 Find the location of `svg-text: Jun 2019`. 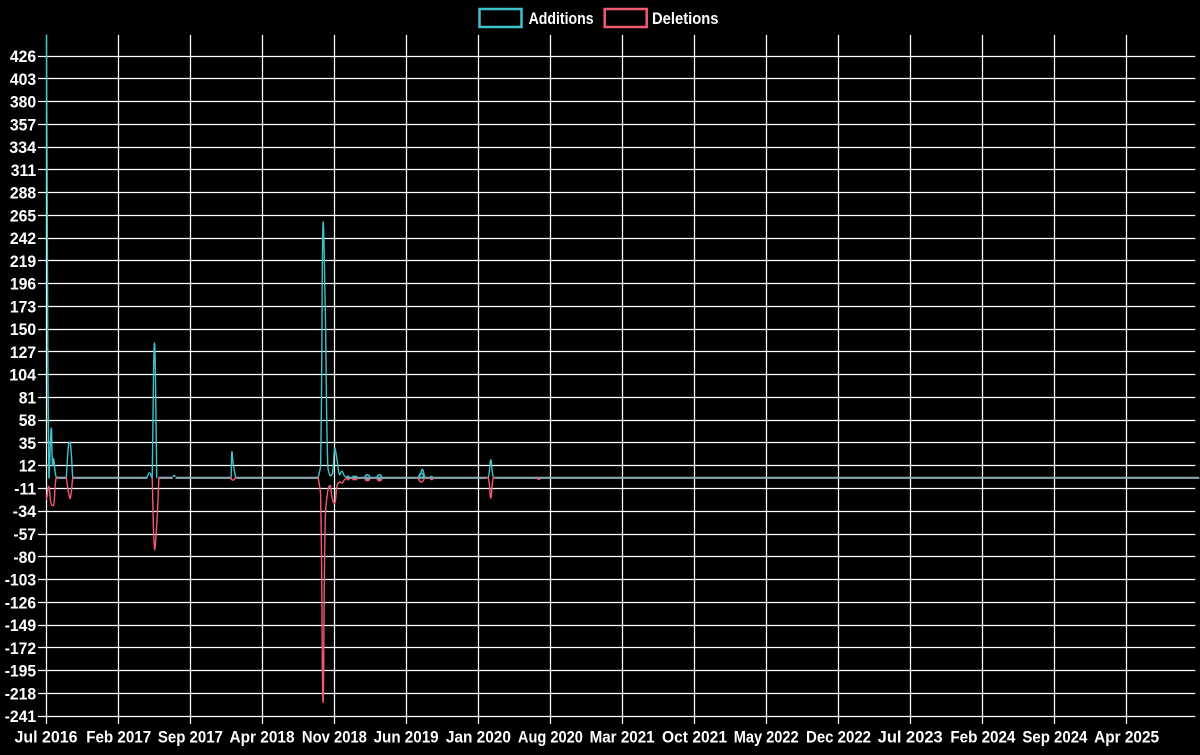

svg-text: Jun 2019 is located at coordinates (406, 738).